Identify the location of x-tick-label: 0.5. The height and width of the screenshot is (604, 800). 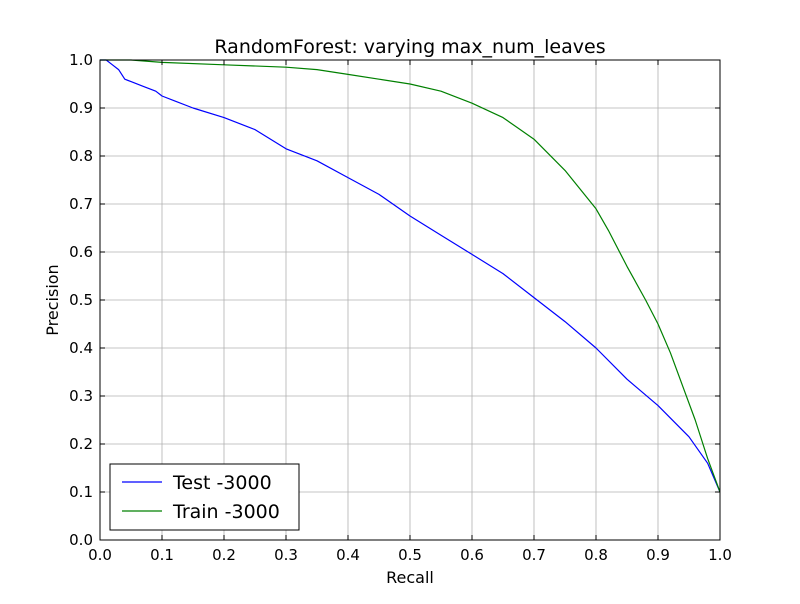
(410, 555).